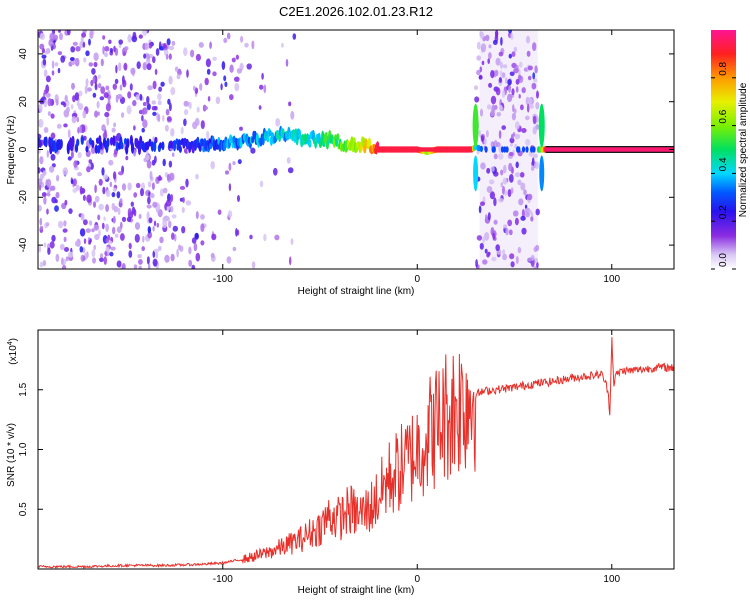 The image size is (750, 600). What do you see at coordinates (417, 279) in the screenshot?
I see `spectrogram-xtick-label: 0` at bounding box center [417, 279].